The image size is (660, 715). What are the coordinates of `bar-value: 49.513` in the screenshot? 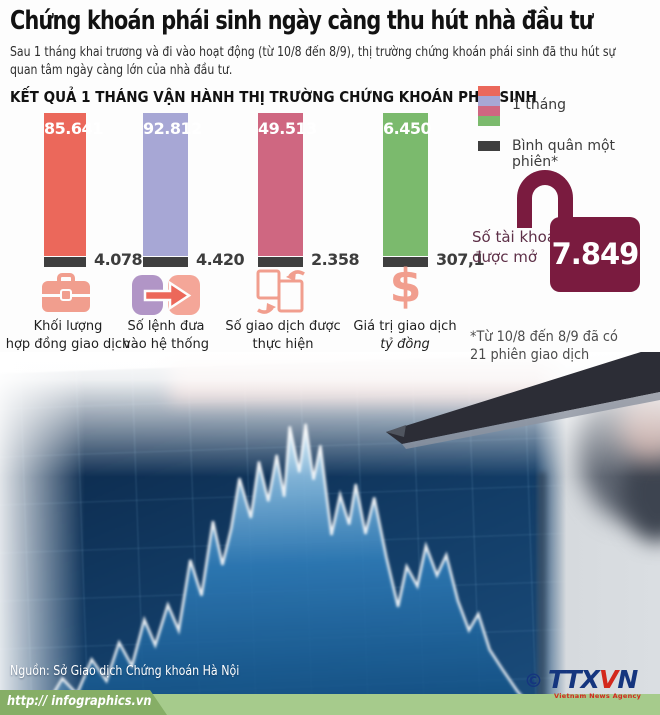 It's located at (287, 128).